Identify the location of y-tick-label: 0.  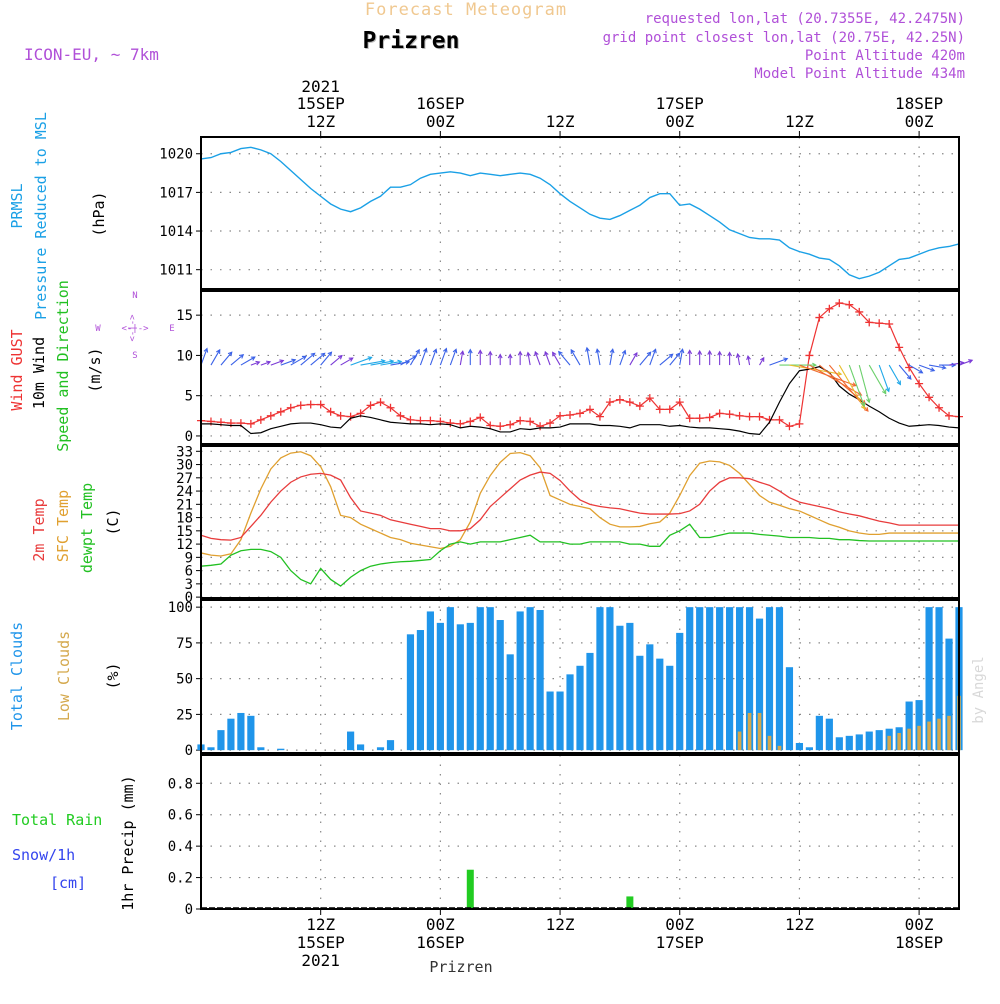
(189, 751).